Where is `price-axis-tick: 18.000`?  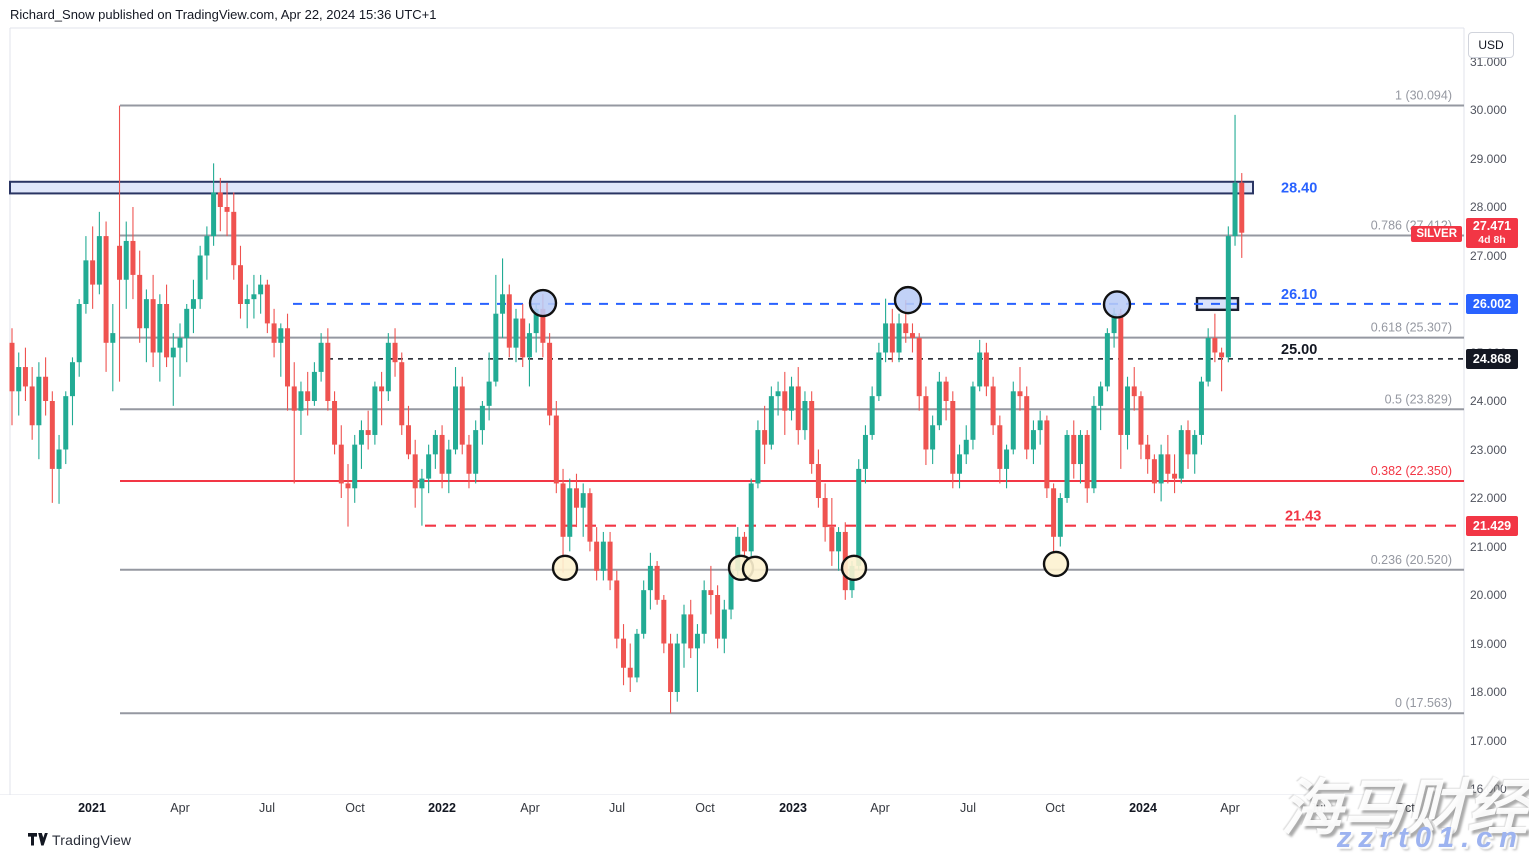
price-axis-tick: 18.000 is located at coordinates (1488, 692).